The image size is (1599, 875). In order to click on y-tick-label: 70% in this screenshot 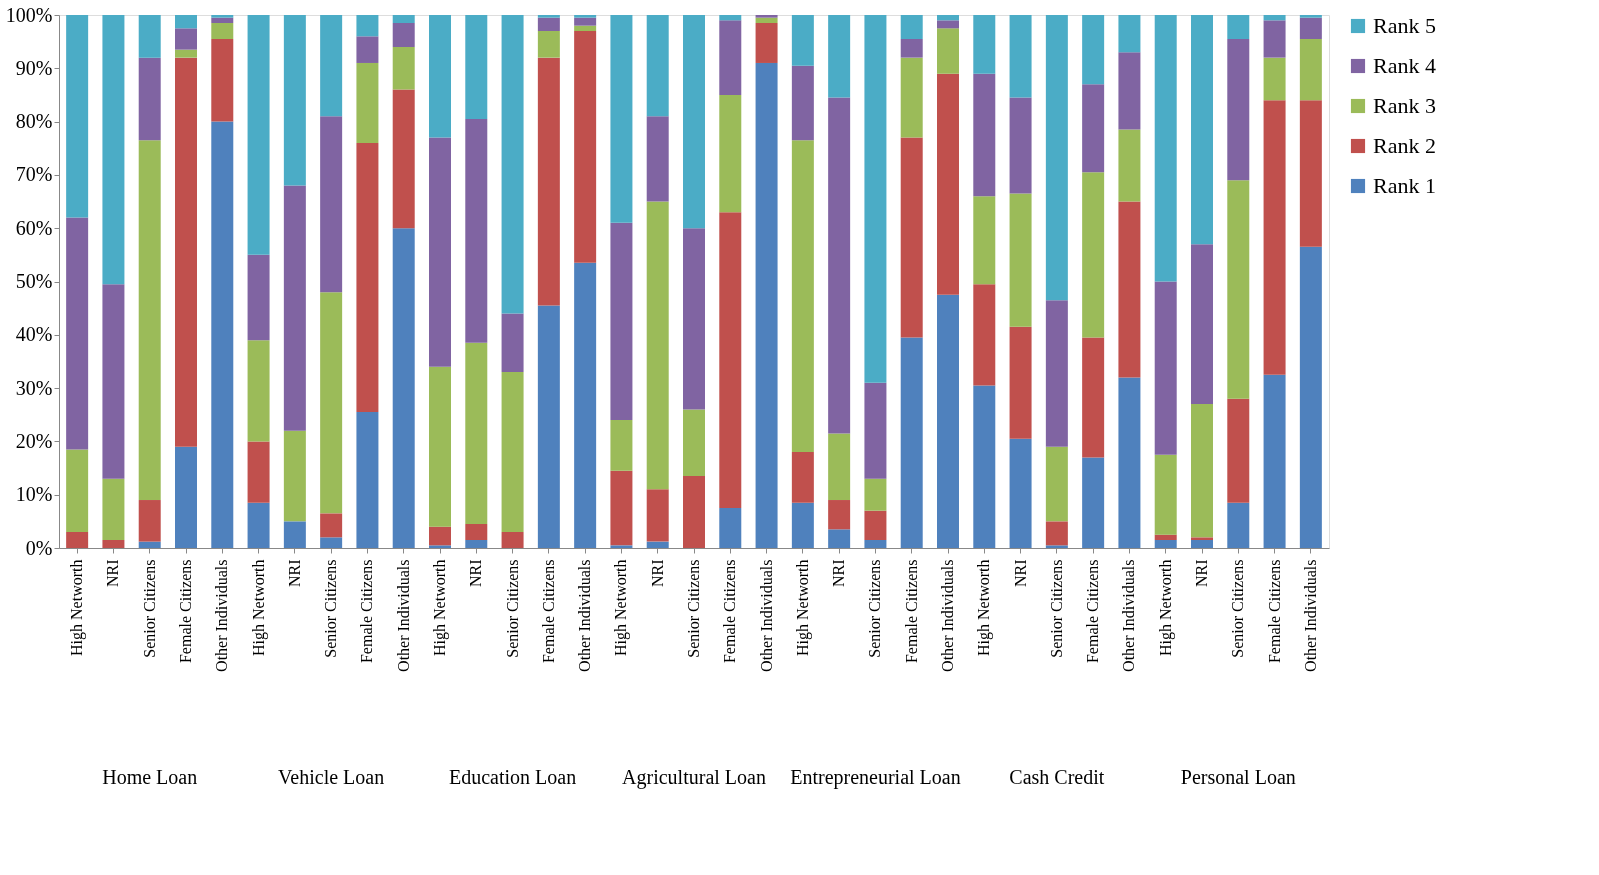, I will do `click(34, 174)`.